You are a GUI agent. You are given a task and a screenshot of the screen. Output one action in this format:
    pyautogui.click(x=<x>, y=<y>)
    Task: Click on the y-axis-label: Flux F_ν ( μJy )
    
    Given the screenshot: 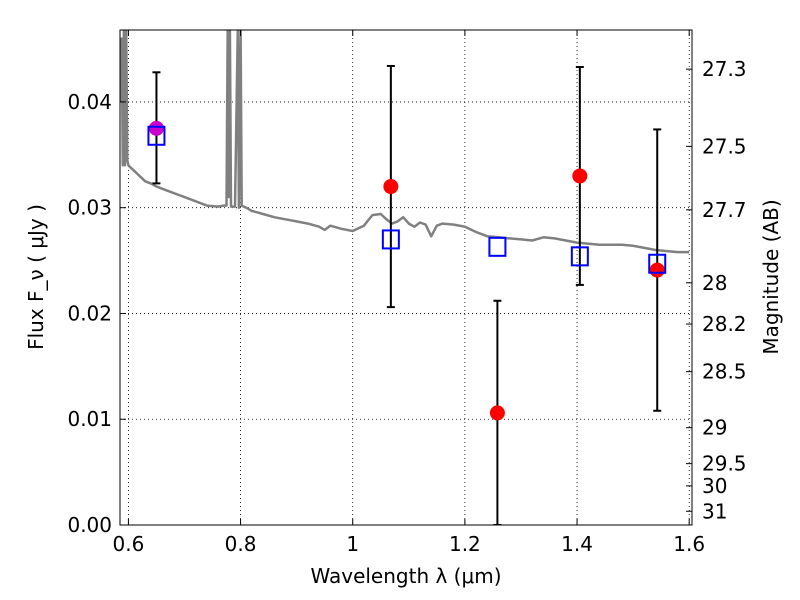 What is the action you would take?
    pyautogui.click(x=36, y=277)
    